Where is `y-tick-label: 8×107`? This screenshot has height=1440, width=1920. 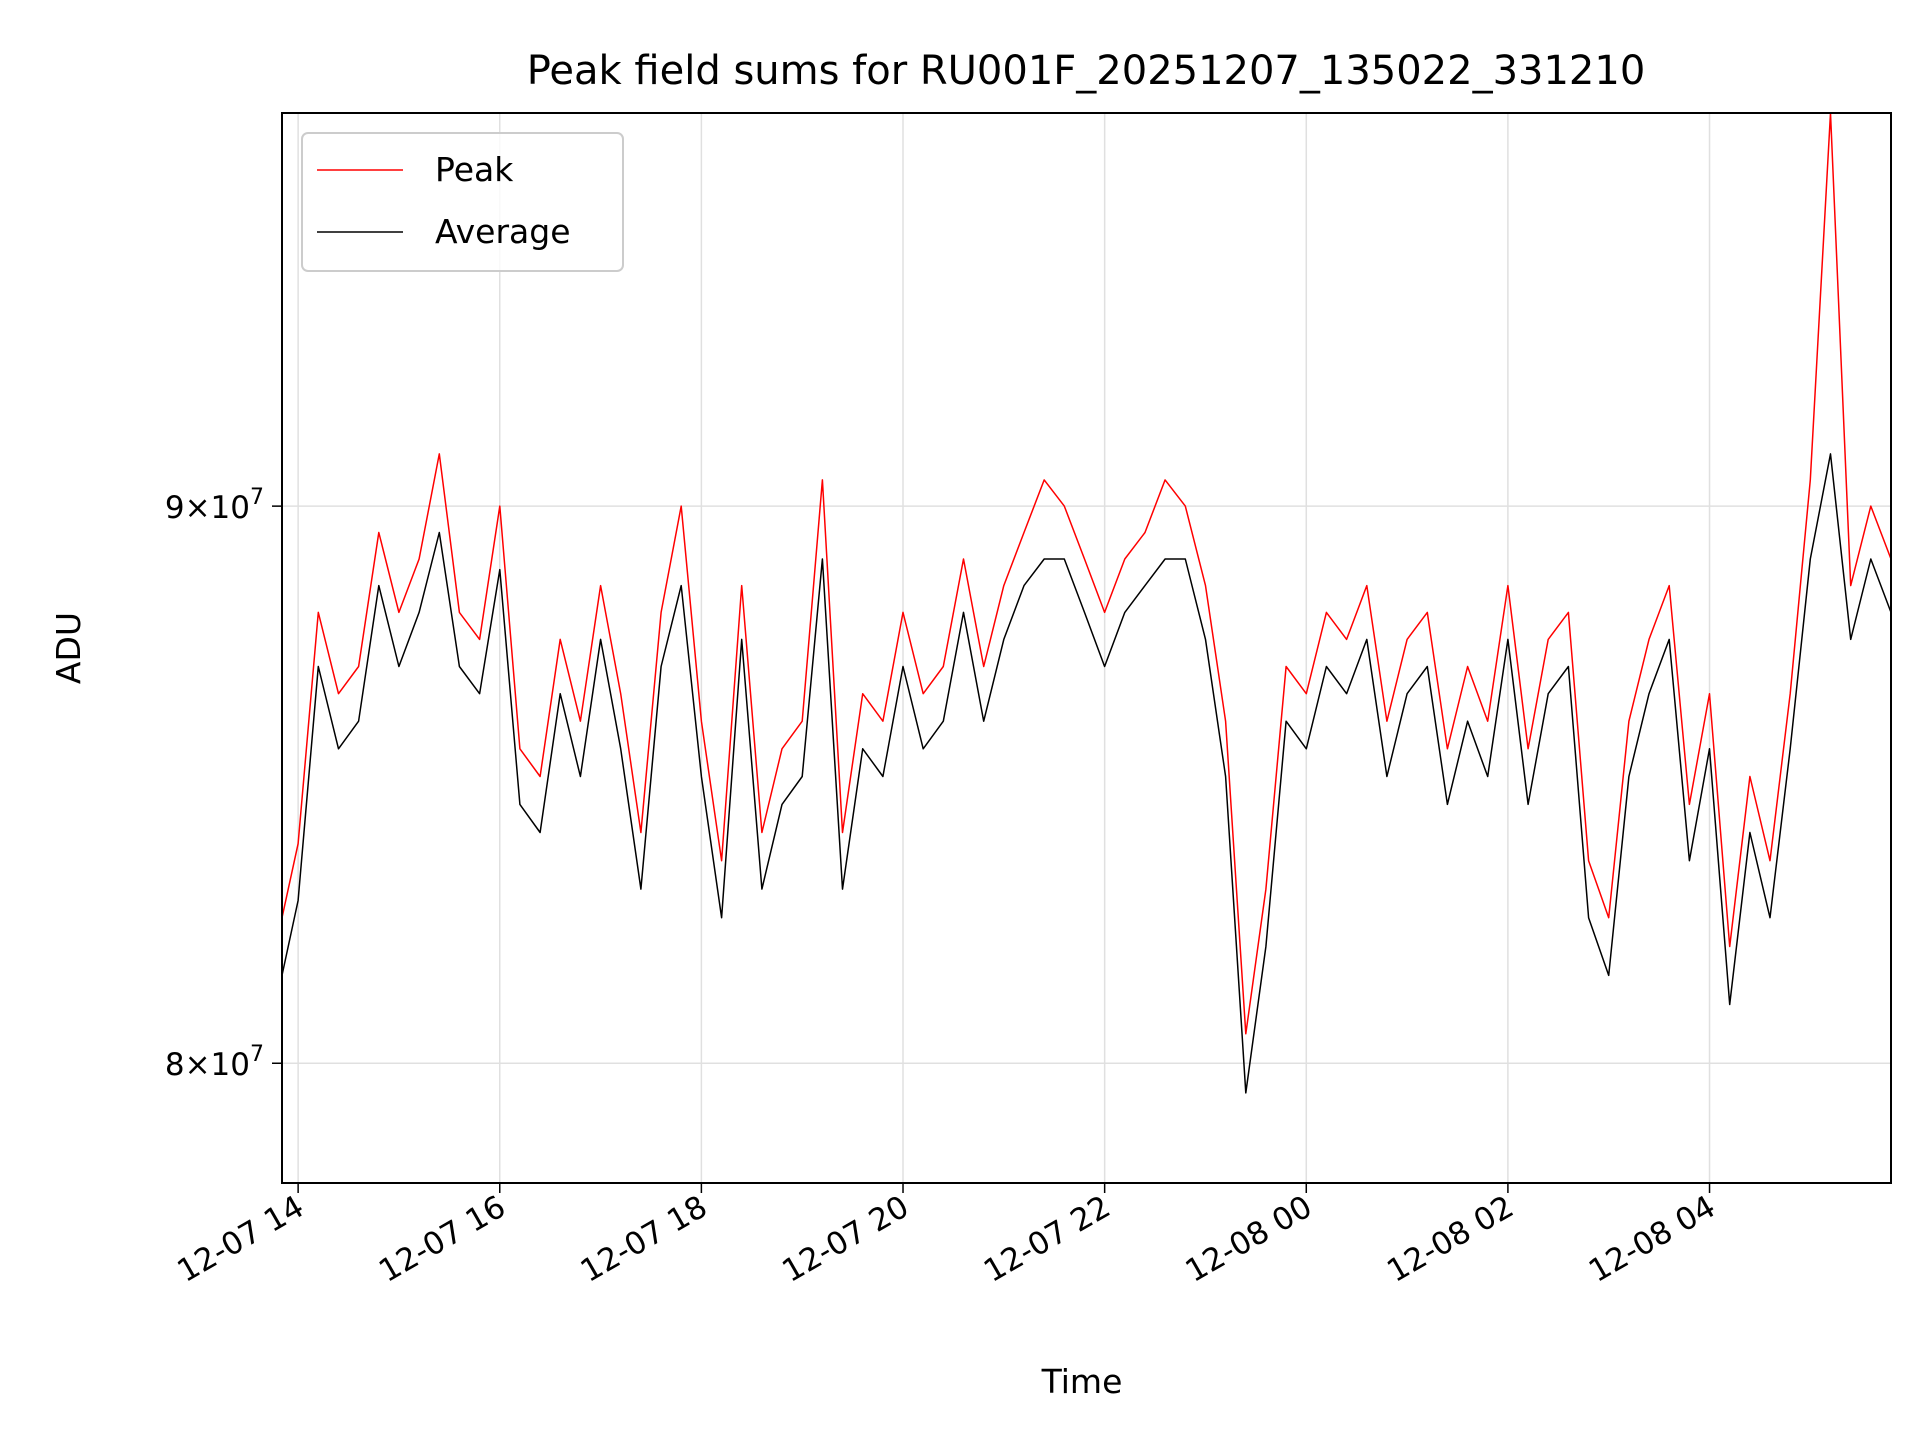
y-tick-label: 8×107 is located at coordinates (214, 1062).